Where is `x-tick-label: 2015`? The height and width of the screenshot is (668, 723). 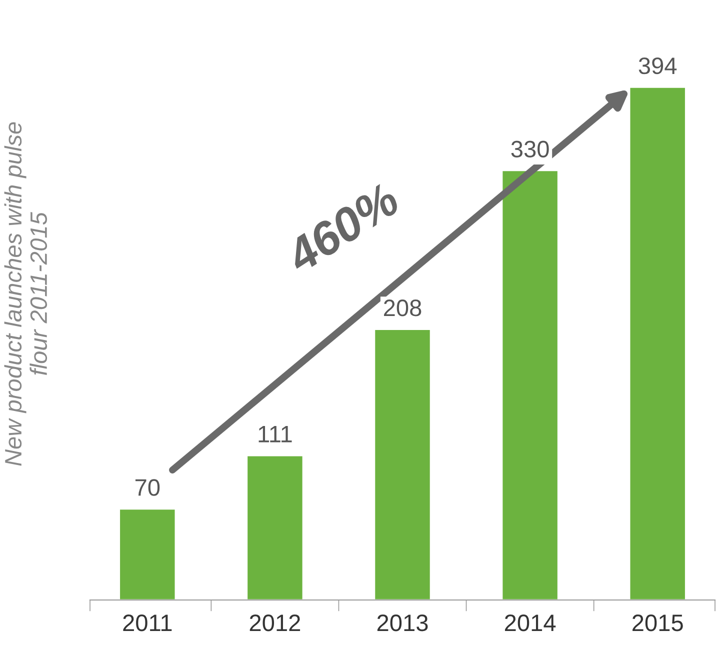 x-tick-label: 2015 is located at coordinates (657, 623).